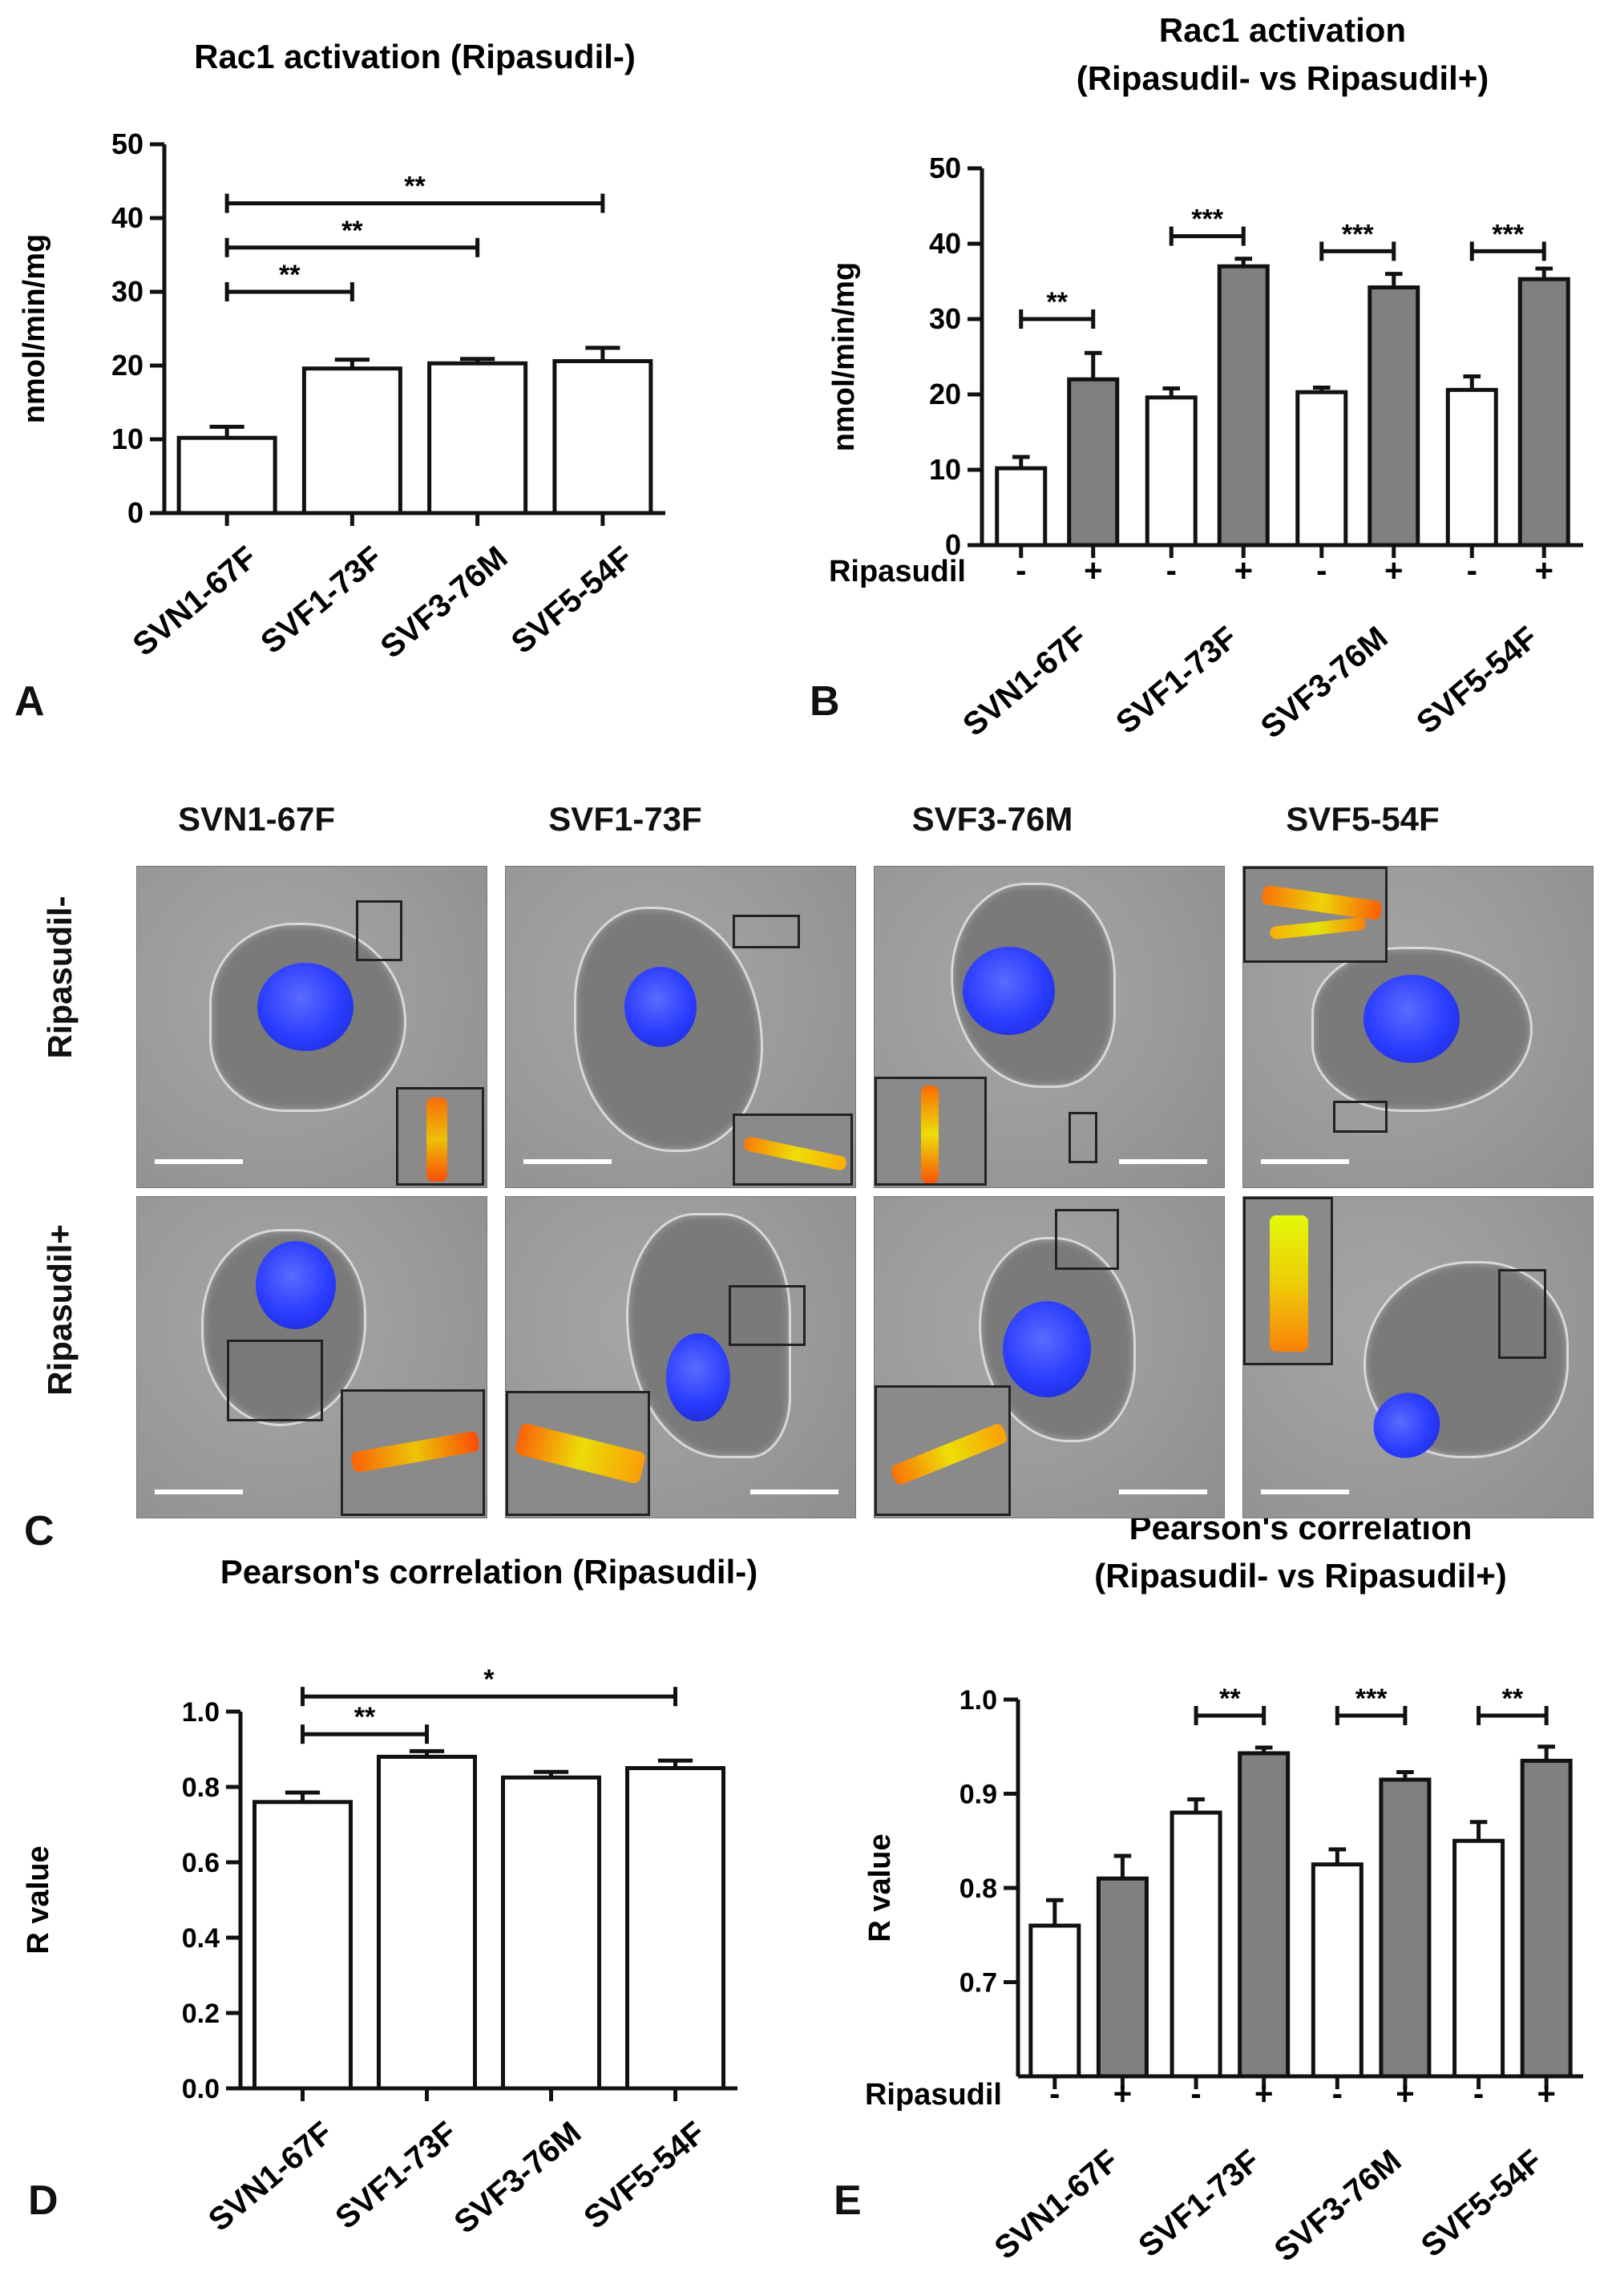 The width and height of the screenshot is (1616, 2296). I want to click on chart-b-ylabel: nmol/min/mg, so click(844, 356).